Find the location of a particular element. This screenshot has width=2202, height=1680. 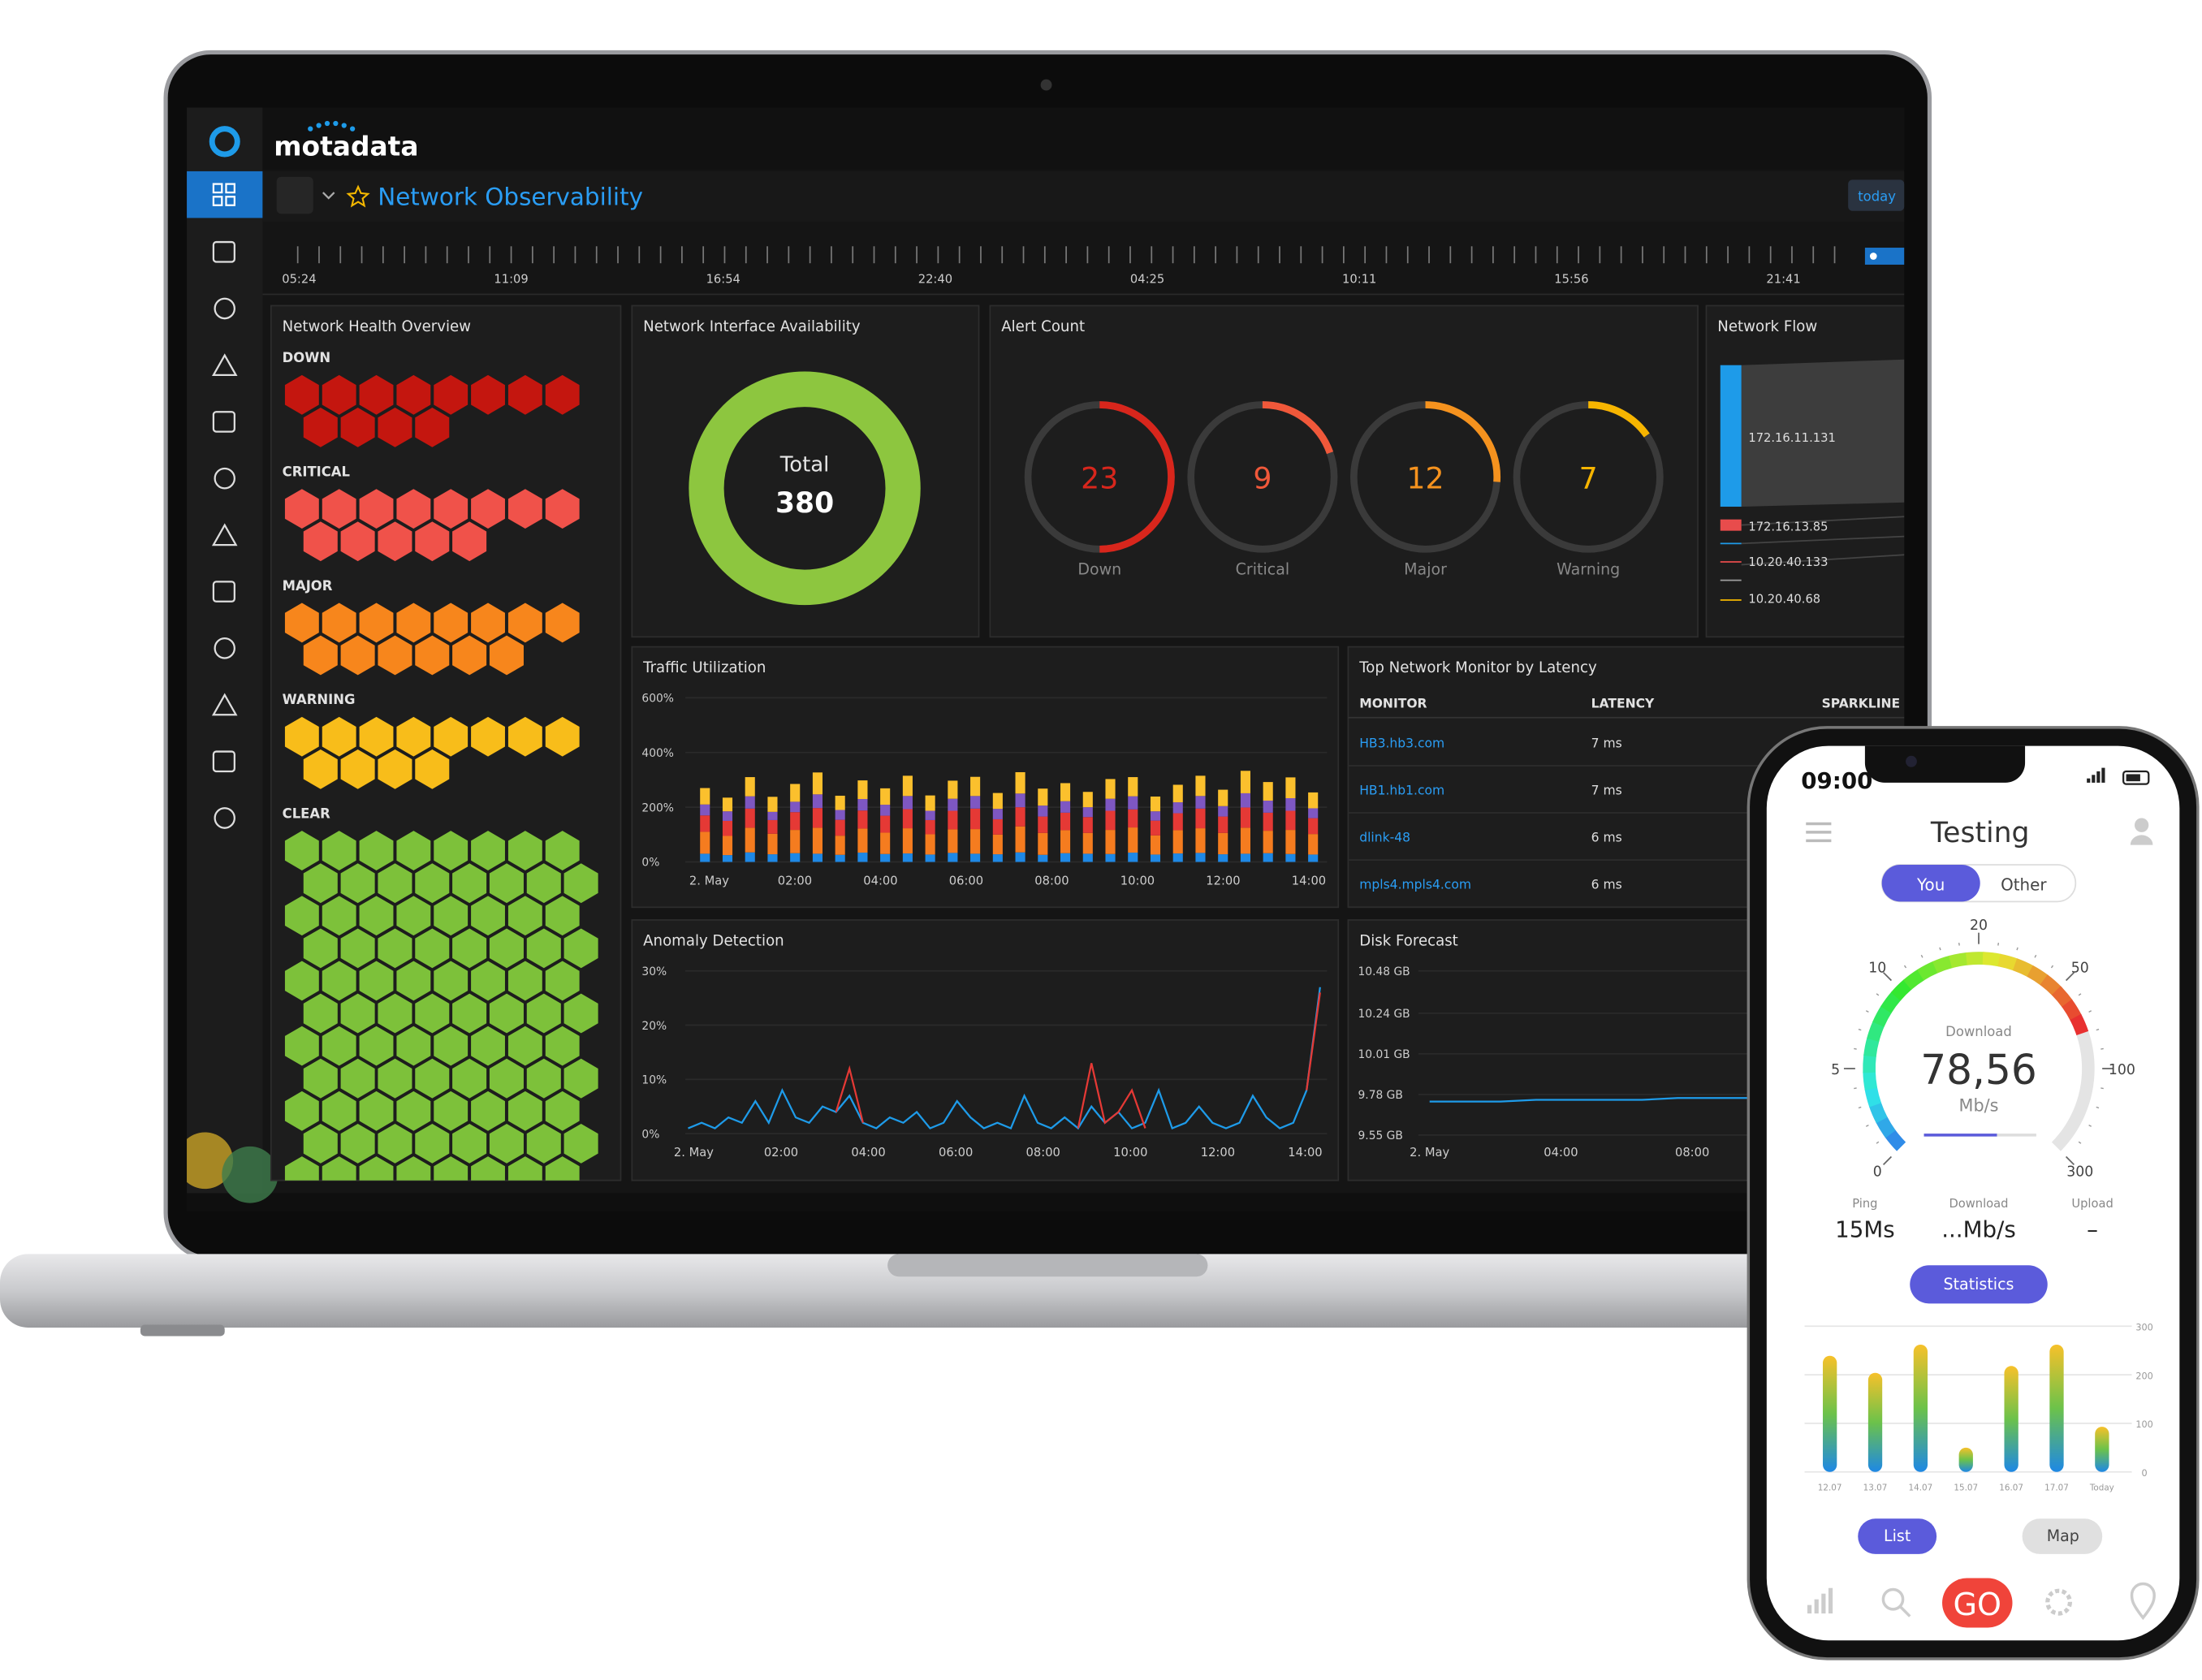

x-tick-label: 13.07 is located at coordinates (1875, 1487).